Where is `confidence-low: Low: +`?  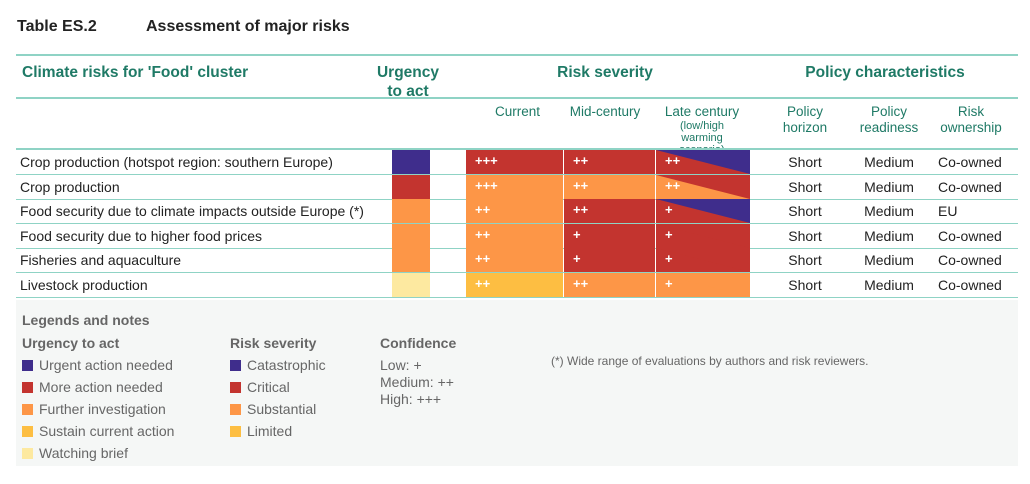
confidence-low: Low: + is located at coordinates (401, 365).